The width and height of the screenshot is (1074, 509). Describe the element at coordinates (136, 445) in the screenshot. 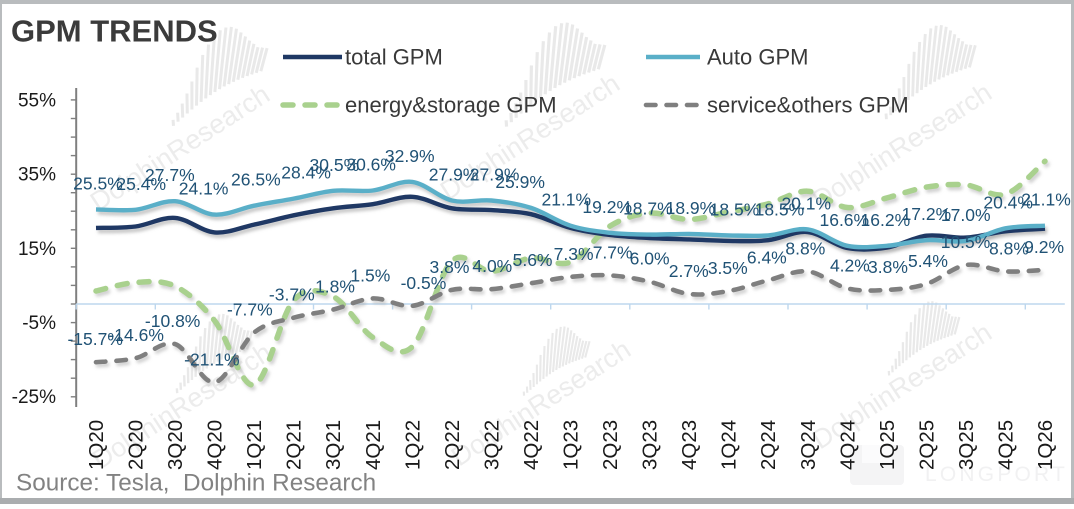

I see `svg-text: 2Q20` at that location.